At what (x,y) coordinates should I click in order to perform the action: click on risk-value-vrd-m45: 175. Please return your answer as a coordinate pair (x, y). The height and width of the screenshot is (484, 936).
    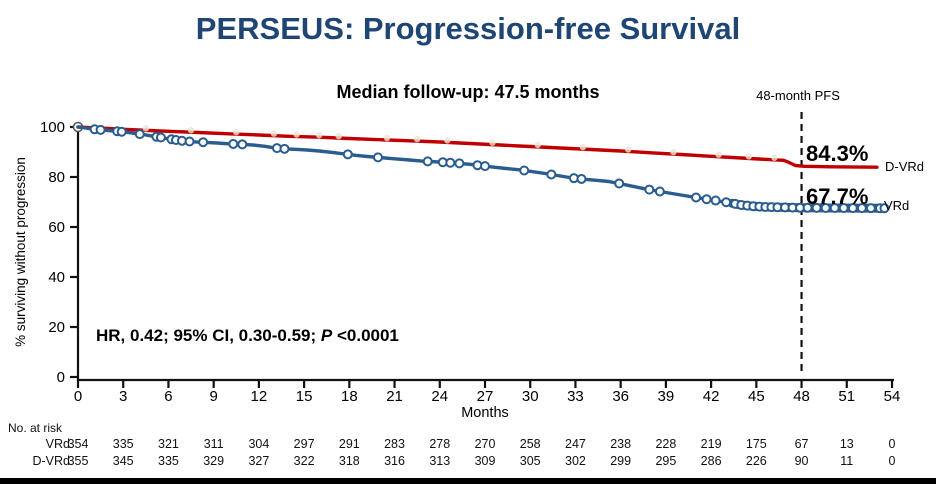
    Looking at the image, I should click on (756, 444).